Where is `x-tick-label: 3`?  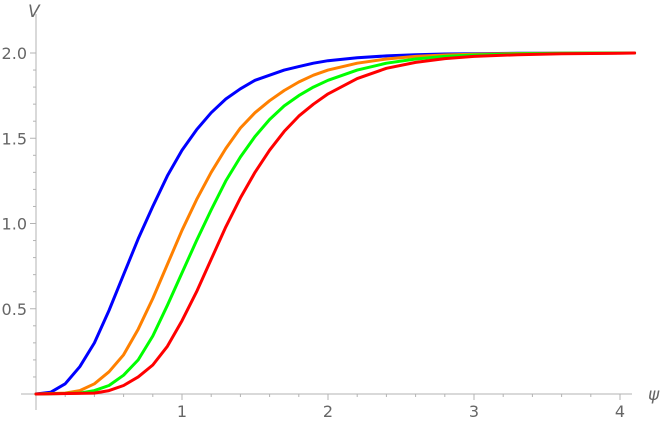 x-tick-label: 3 is located at coordinates (474, 411).